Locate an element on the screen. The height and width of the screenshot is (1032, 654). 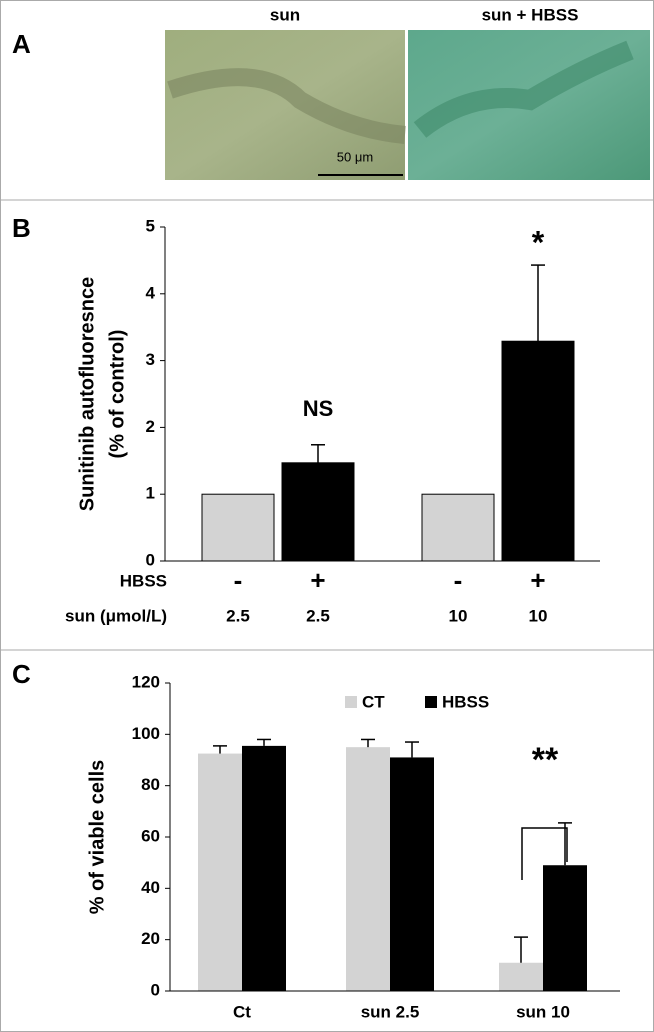
y-axis-label: (% of control) is located at coordinates (117, 394).